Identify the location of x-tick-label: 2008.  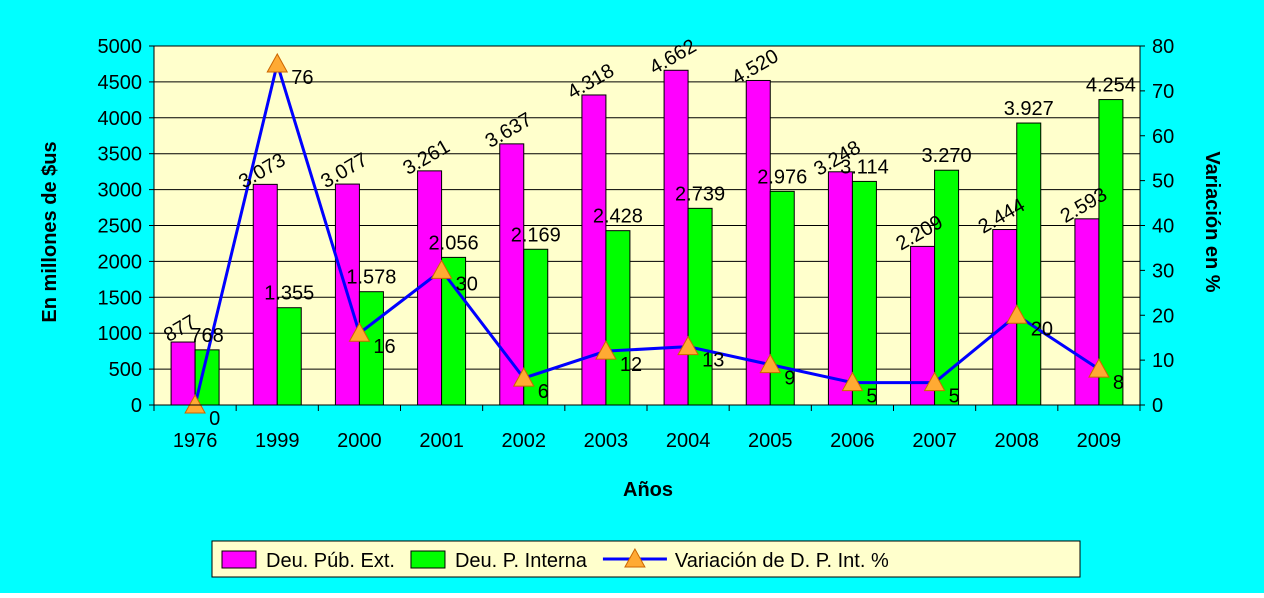
(1017, 441).